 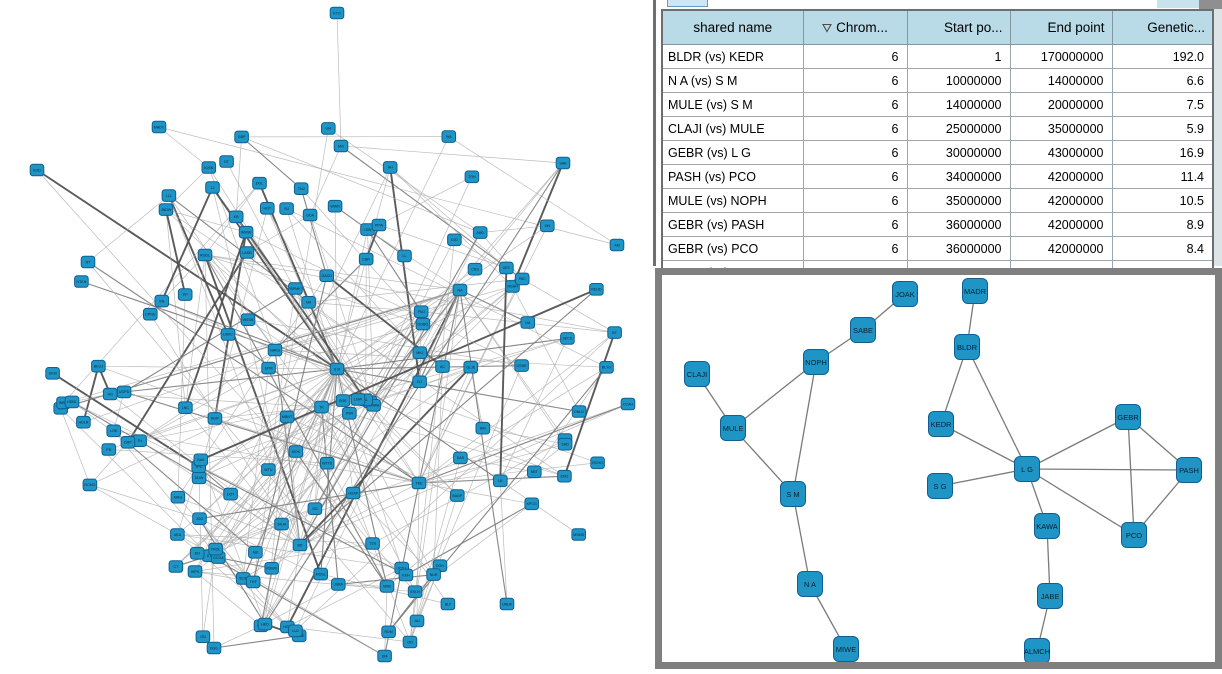 I want to click on network-node: JNDW, so click(x=166, y=210).